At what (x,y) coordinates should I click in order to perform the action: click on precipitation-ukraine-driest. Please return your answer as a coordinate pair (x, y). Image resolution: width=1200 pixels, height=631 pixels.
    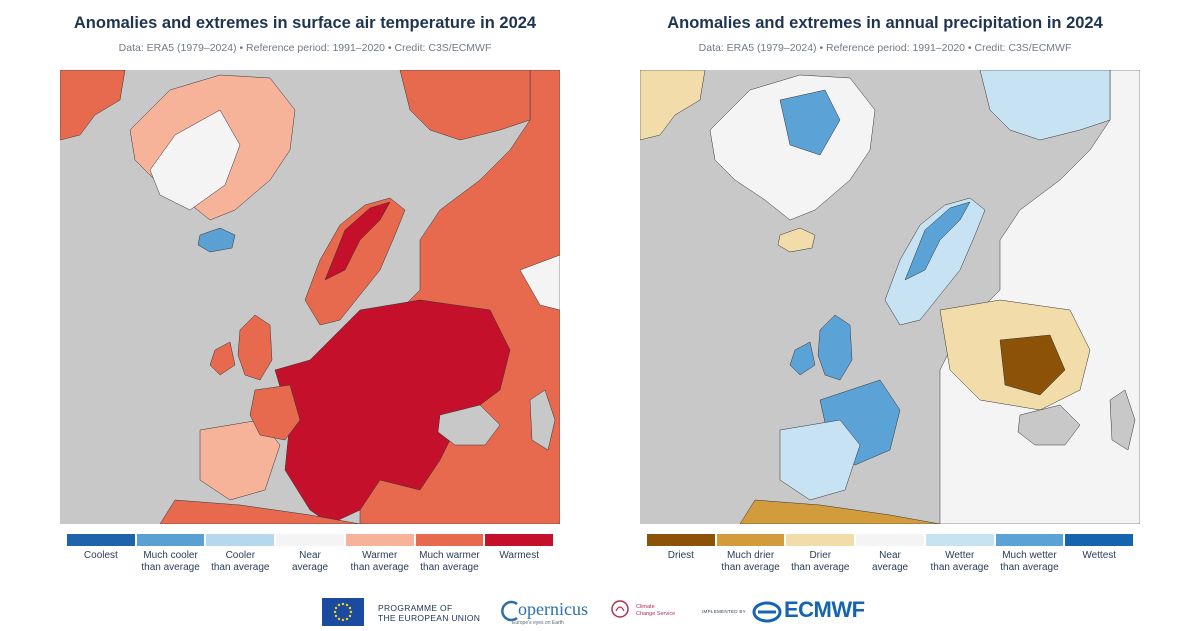
    Looking at the image, I should click on (1032, 365).